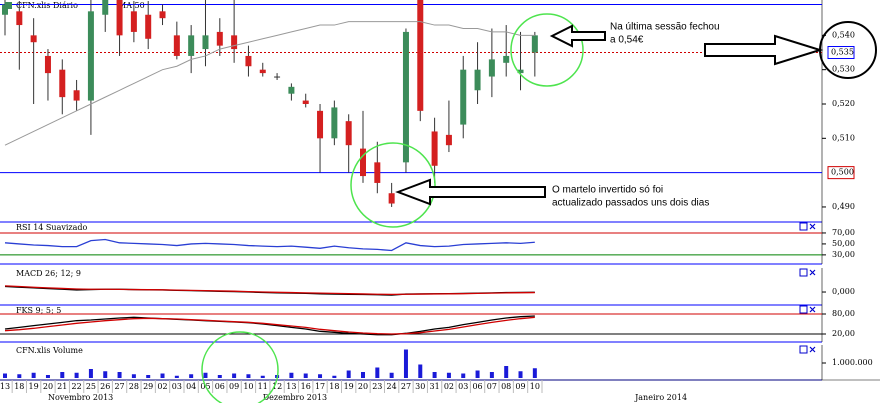 Image resolution: width=880 pixels, height=403 pixels. Describe the element at coordinates (607, 190) in the screenshot. I see `annotation: O martelo invertido só foi` at that location.